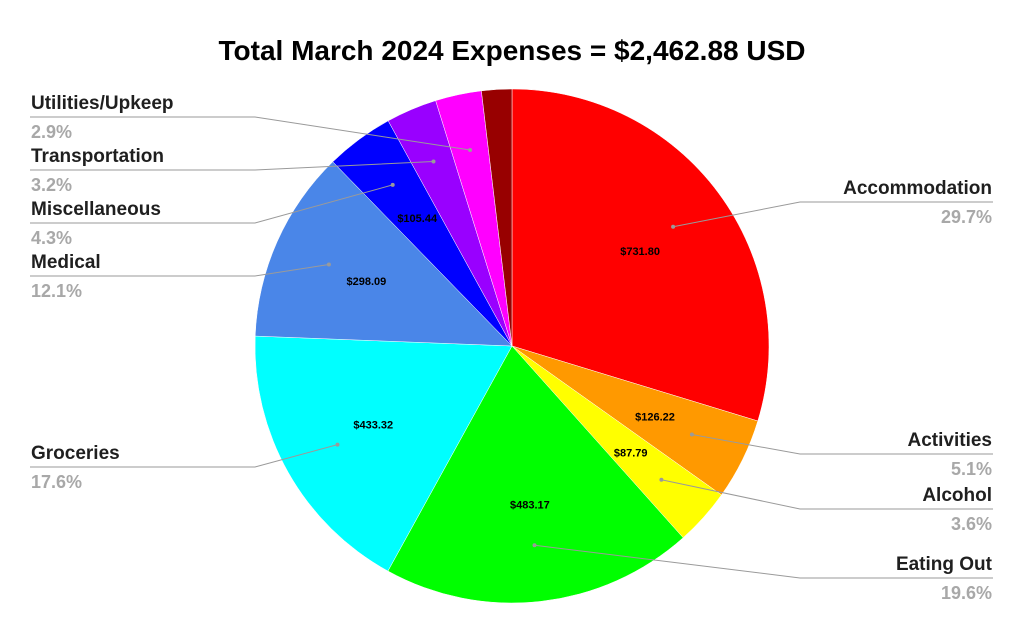  I want to click on percent-label-eating-out: 19.6%, so click(966, 593).